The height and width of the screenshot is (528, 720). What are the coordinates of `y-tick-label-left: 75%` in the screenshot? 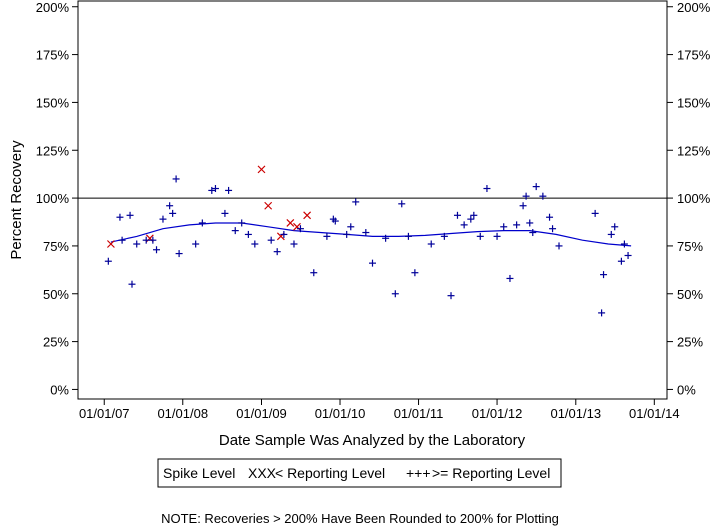 It's located at (56, 246).